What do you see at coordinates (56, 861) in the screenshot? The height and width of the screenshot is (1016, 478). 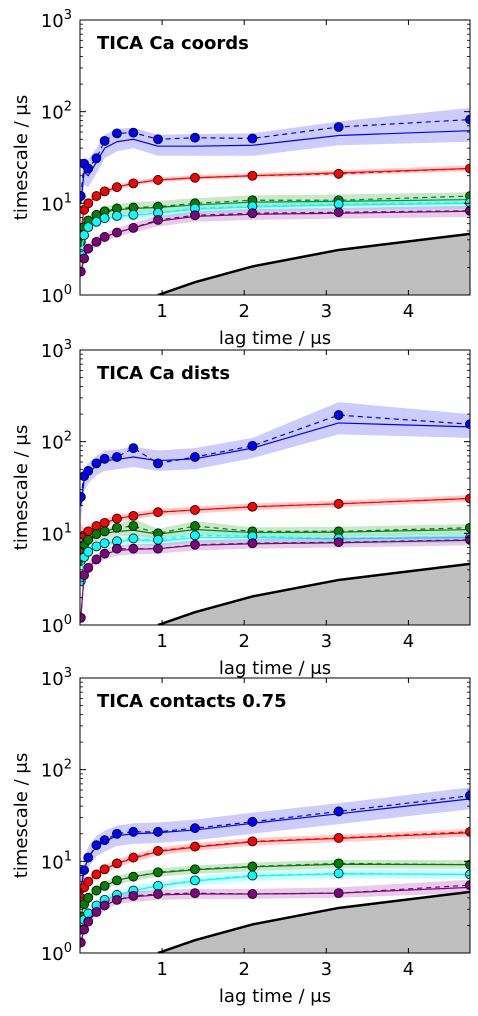 I see `y-tick-label: 10¹` at bounding box center [56, 861].